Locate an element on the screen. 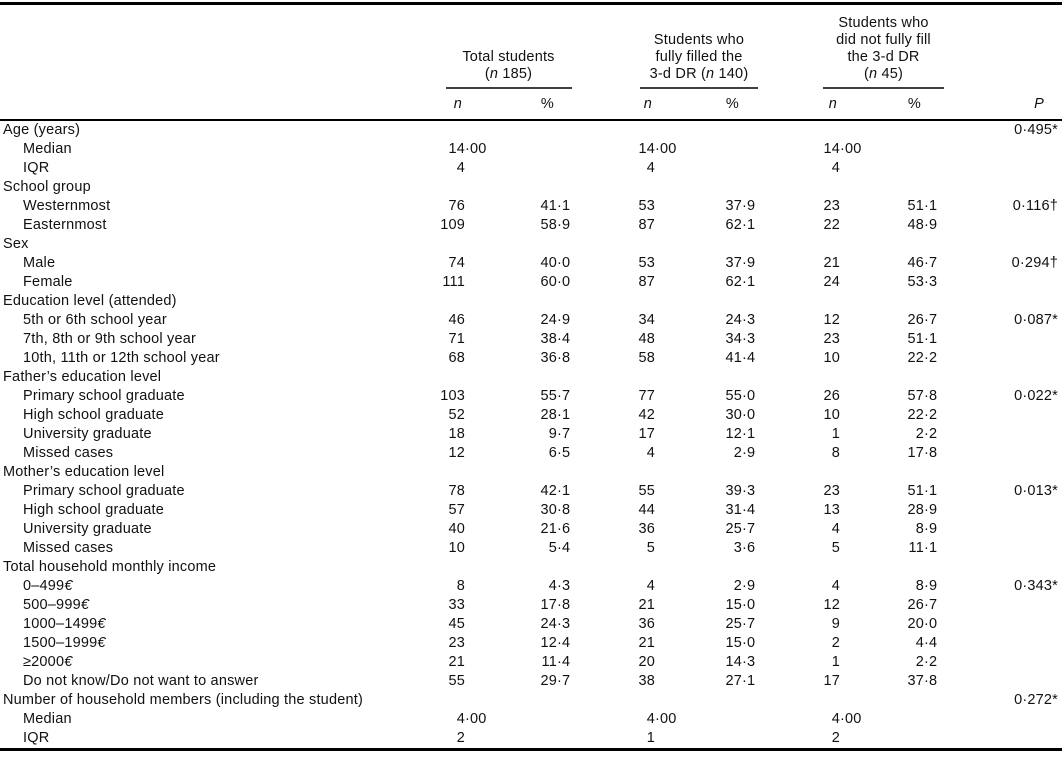 The height and width of the screenshot is (757, 1062). row-label: Missed cases is located at coordinates (68, 548).